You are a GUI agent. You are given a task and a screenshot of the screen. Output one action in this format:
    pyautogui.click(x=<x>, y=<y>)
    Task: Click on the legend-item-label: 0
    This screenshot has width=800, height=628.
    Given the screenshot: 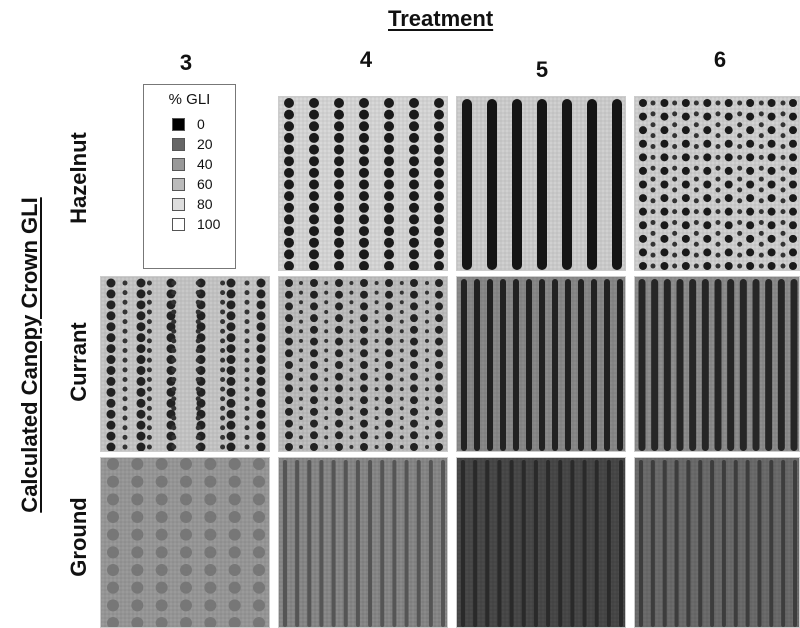 What is the action you would take?
    pyautogui.click(x=201, y=124)
    